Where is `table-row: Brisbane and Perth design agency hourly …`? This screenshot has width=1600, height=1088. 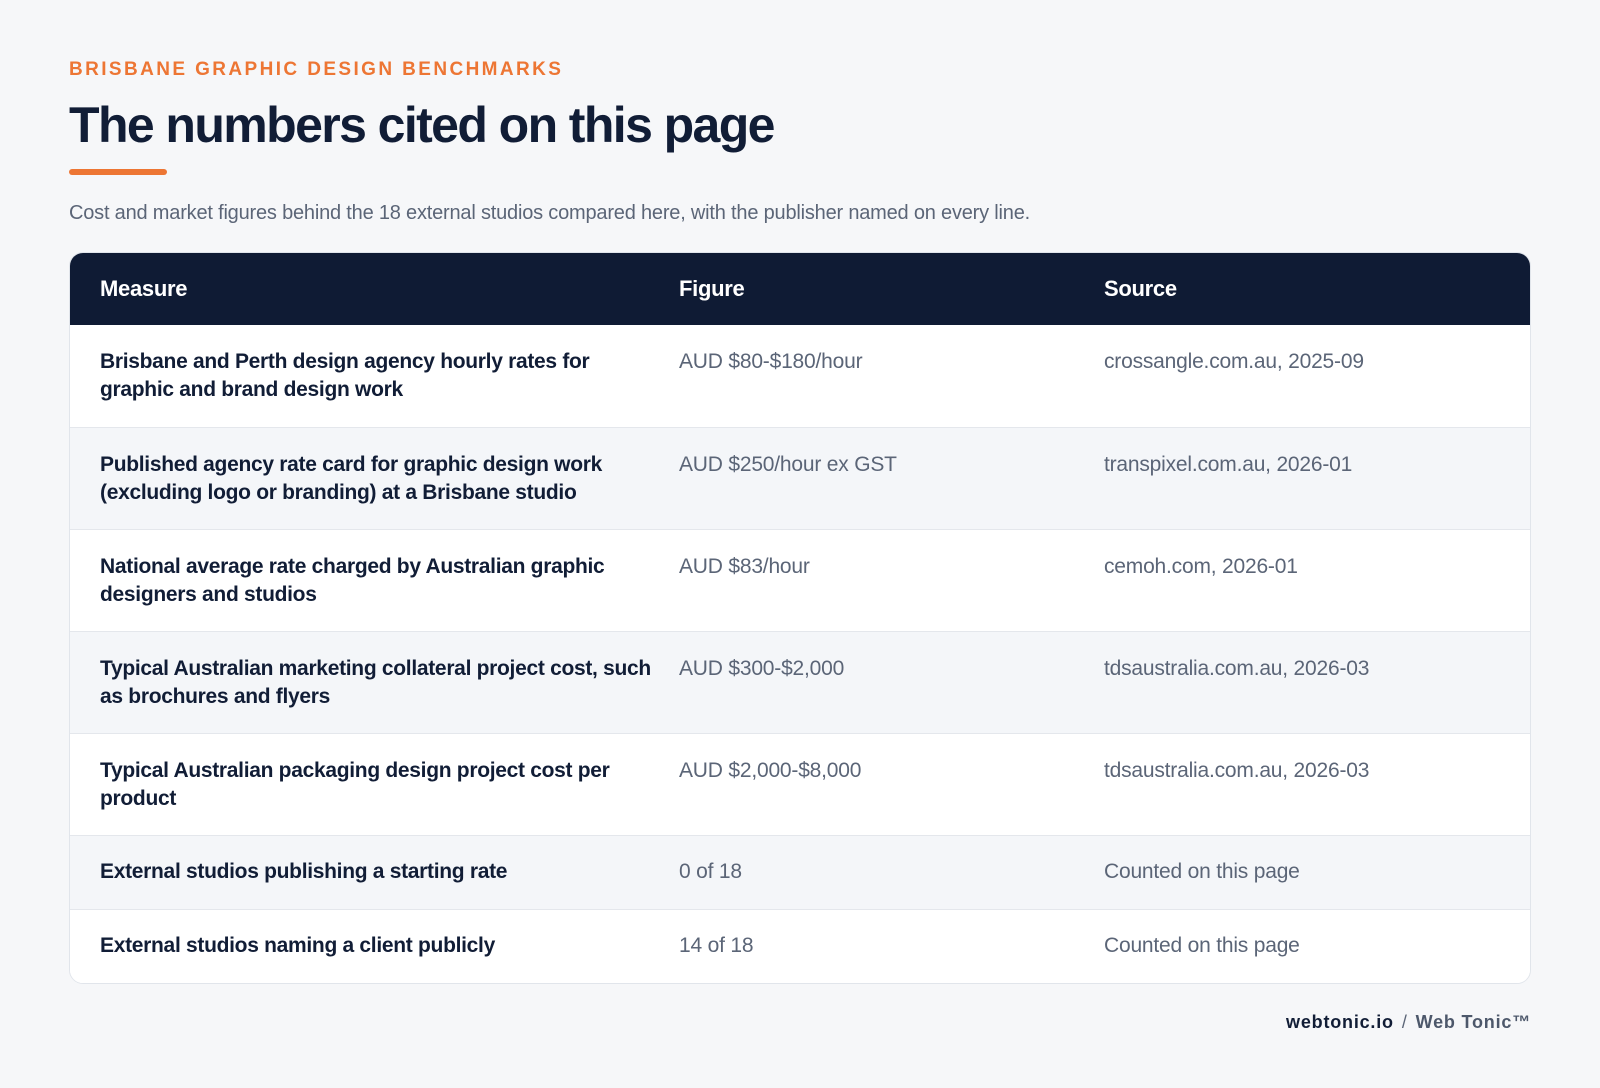 table-row: Brisbane and Perth design agency hourly … is located at coordinates (800, 376).